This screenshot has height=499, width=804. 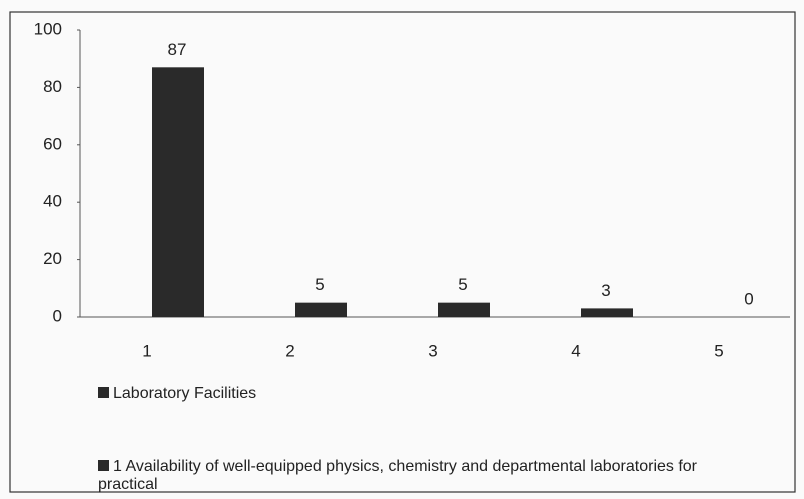 I want to click on value-label: 3, so click(x=605, y=290).